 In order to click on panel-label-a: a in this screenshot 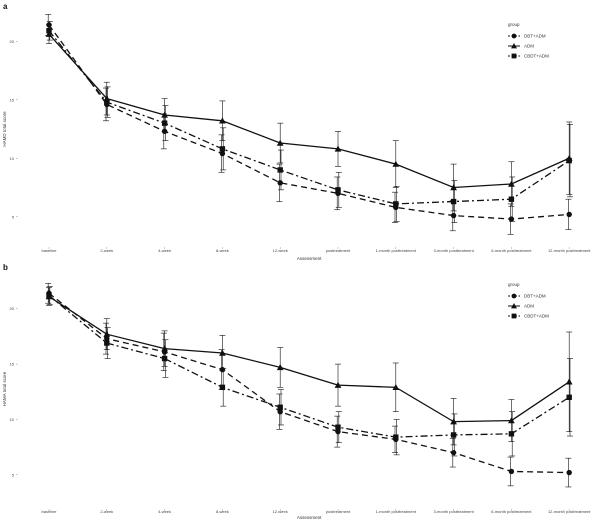, I will do `click(5, 6)`.